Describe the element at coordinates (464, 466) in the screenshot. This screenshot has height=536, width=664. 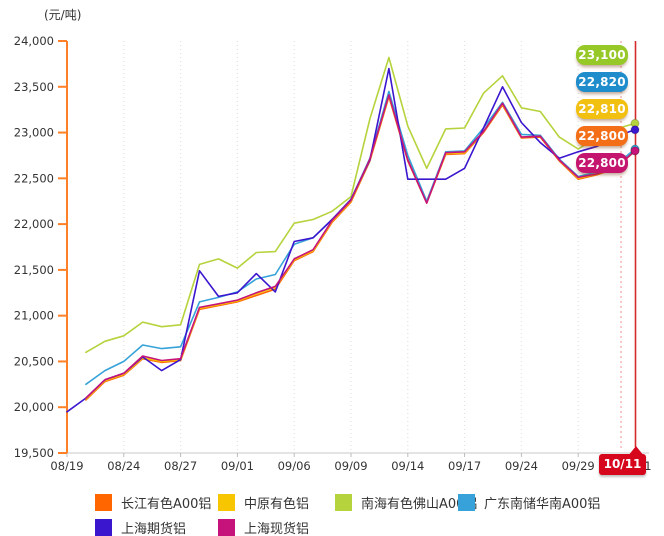
I see `x-tick-label: 09/17` at that location.